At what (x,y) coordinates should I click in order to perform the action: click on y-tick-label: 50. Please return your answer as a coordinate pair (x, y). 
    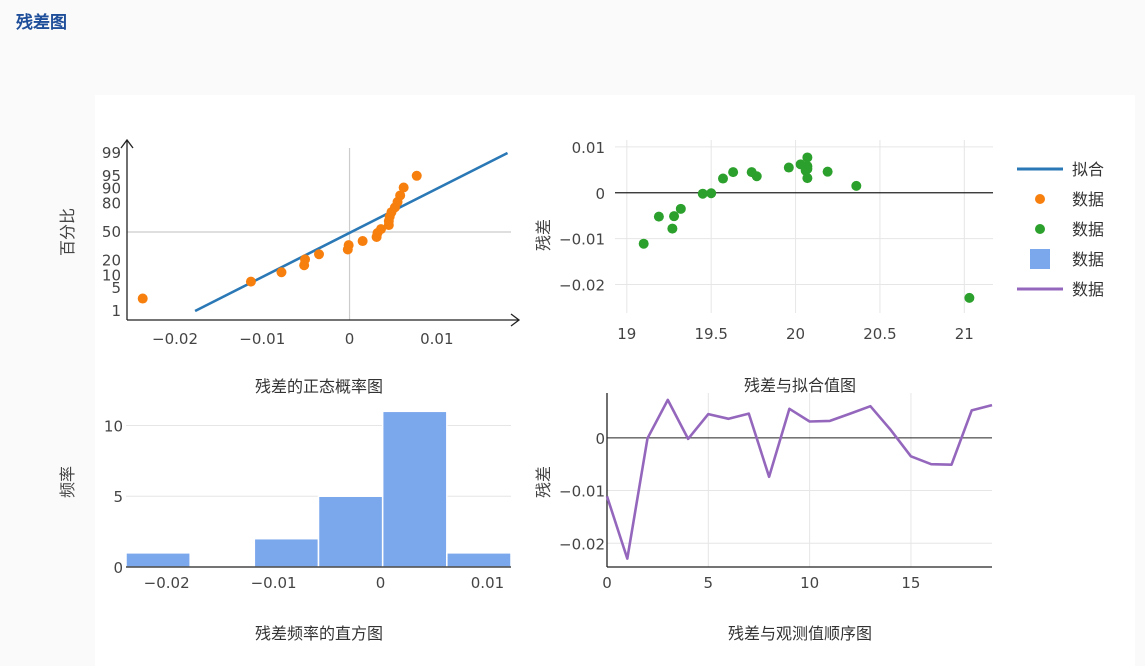
    Looking at the image, I should click on (111, 232).